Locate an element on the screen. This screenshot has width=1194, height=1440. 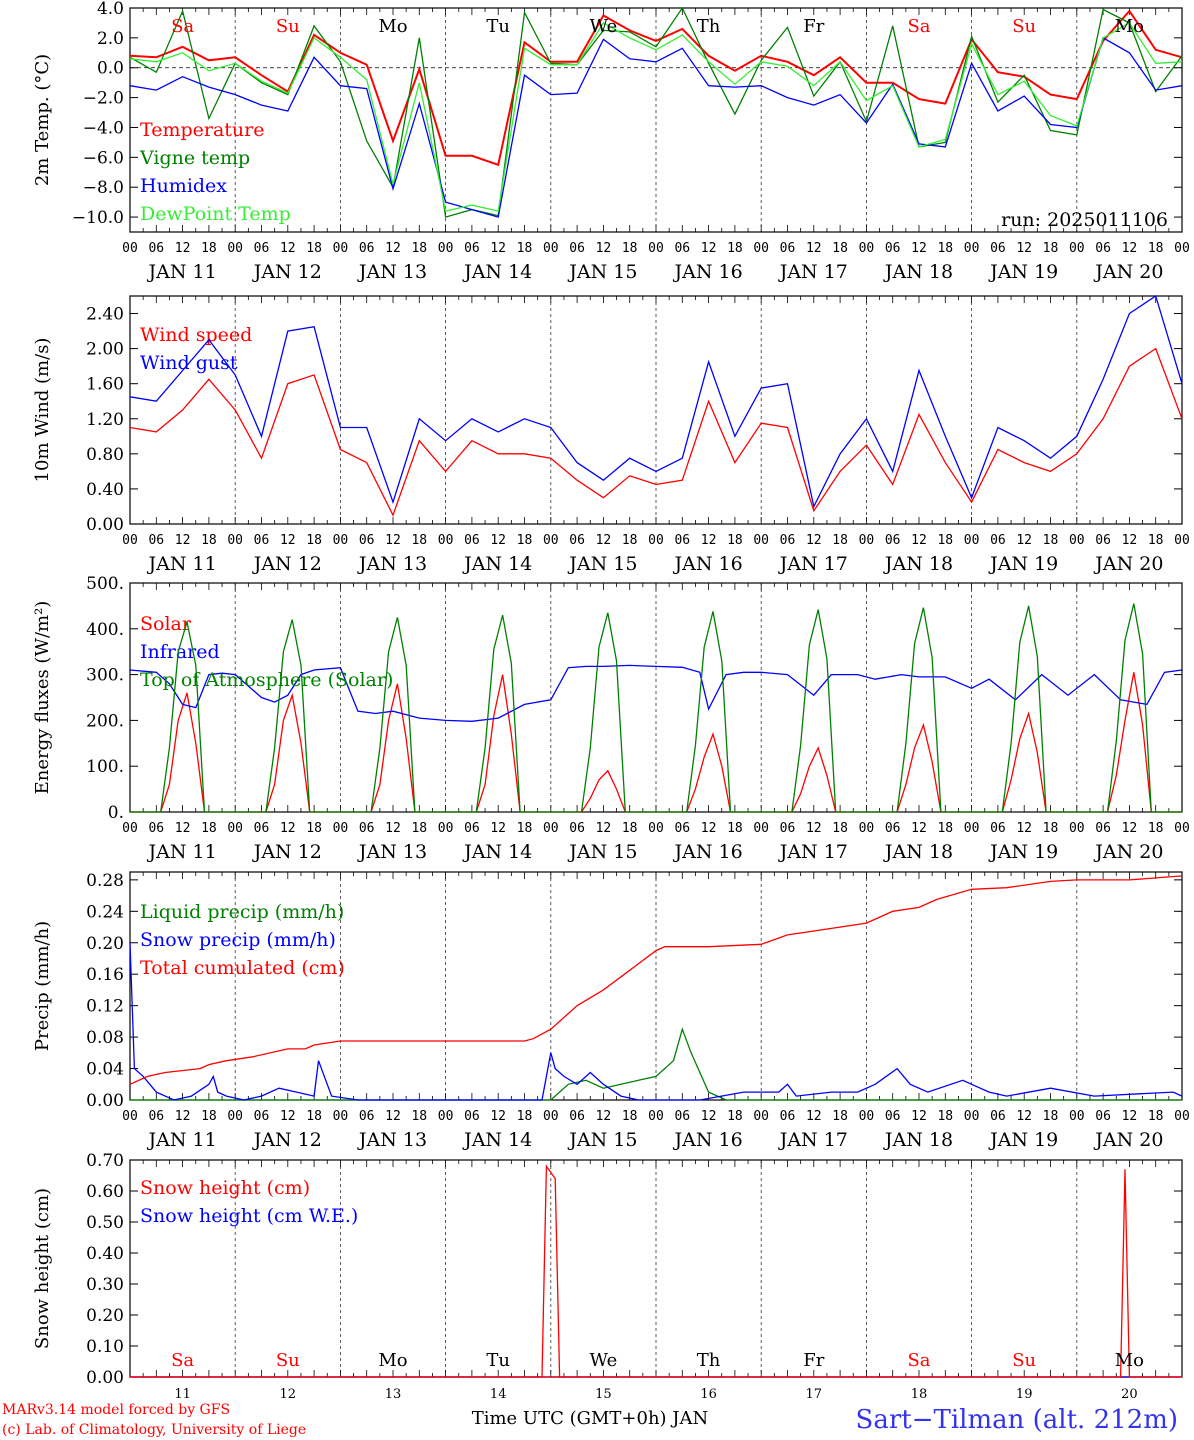
weekday-label: Fr is located at coordinates (813, 26).